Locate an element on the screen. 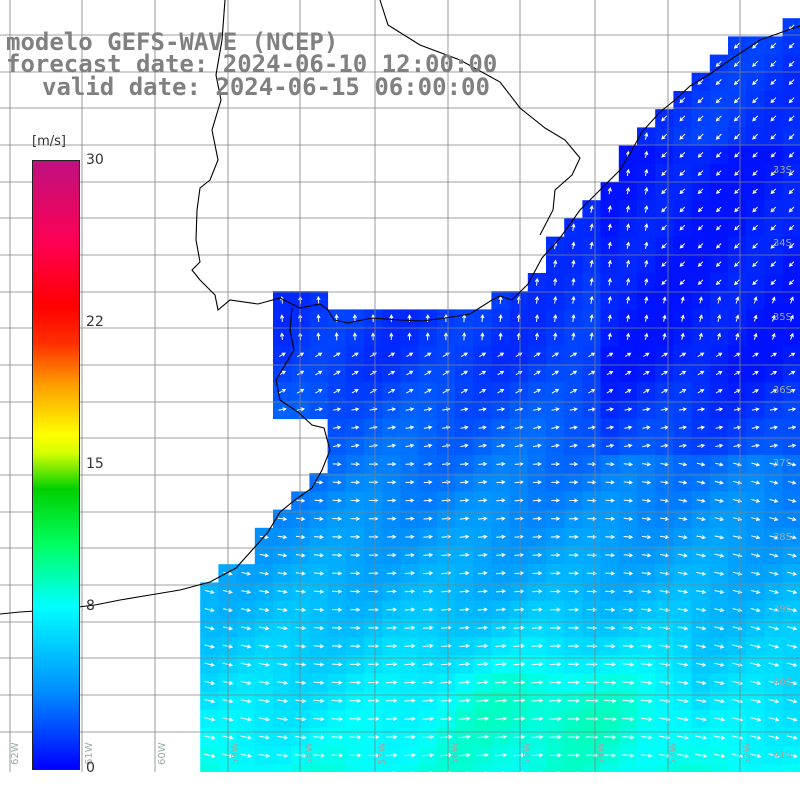 Image resolution: width=800 pixels, height=800 pixels. latitude-label: 36S is located at coordinates (782, 390).